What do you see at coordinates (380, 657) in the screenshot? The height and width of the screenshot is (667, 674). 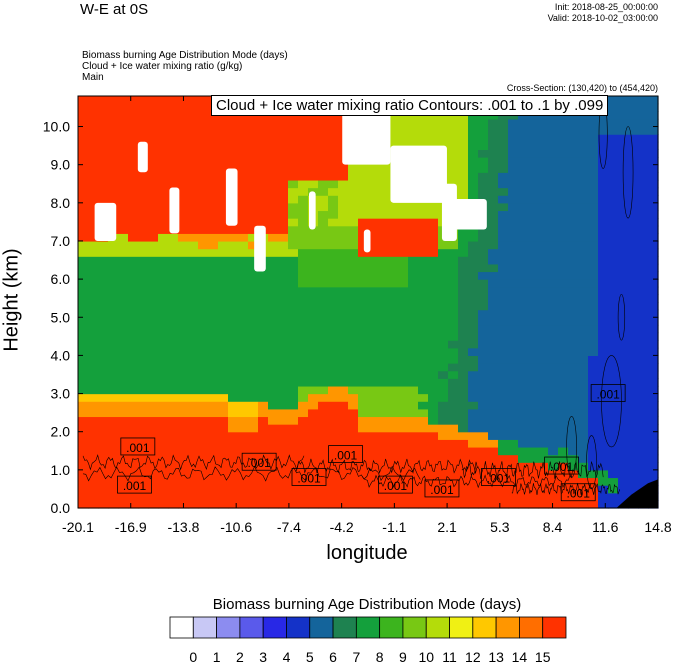 I see `colorbar-tick-label: 8` at bounding box center [380, 657].